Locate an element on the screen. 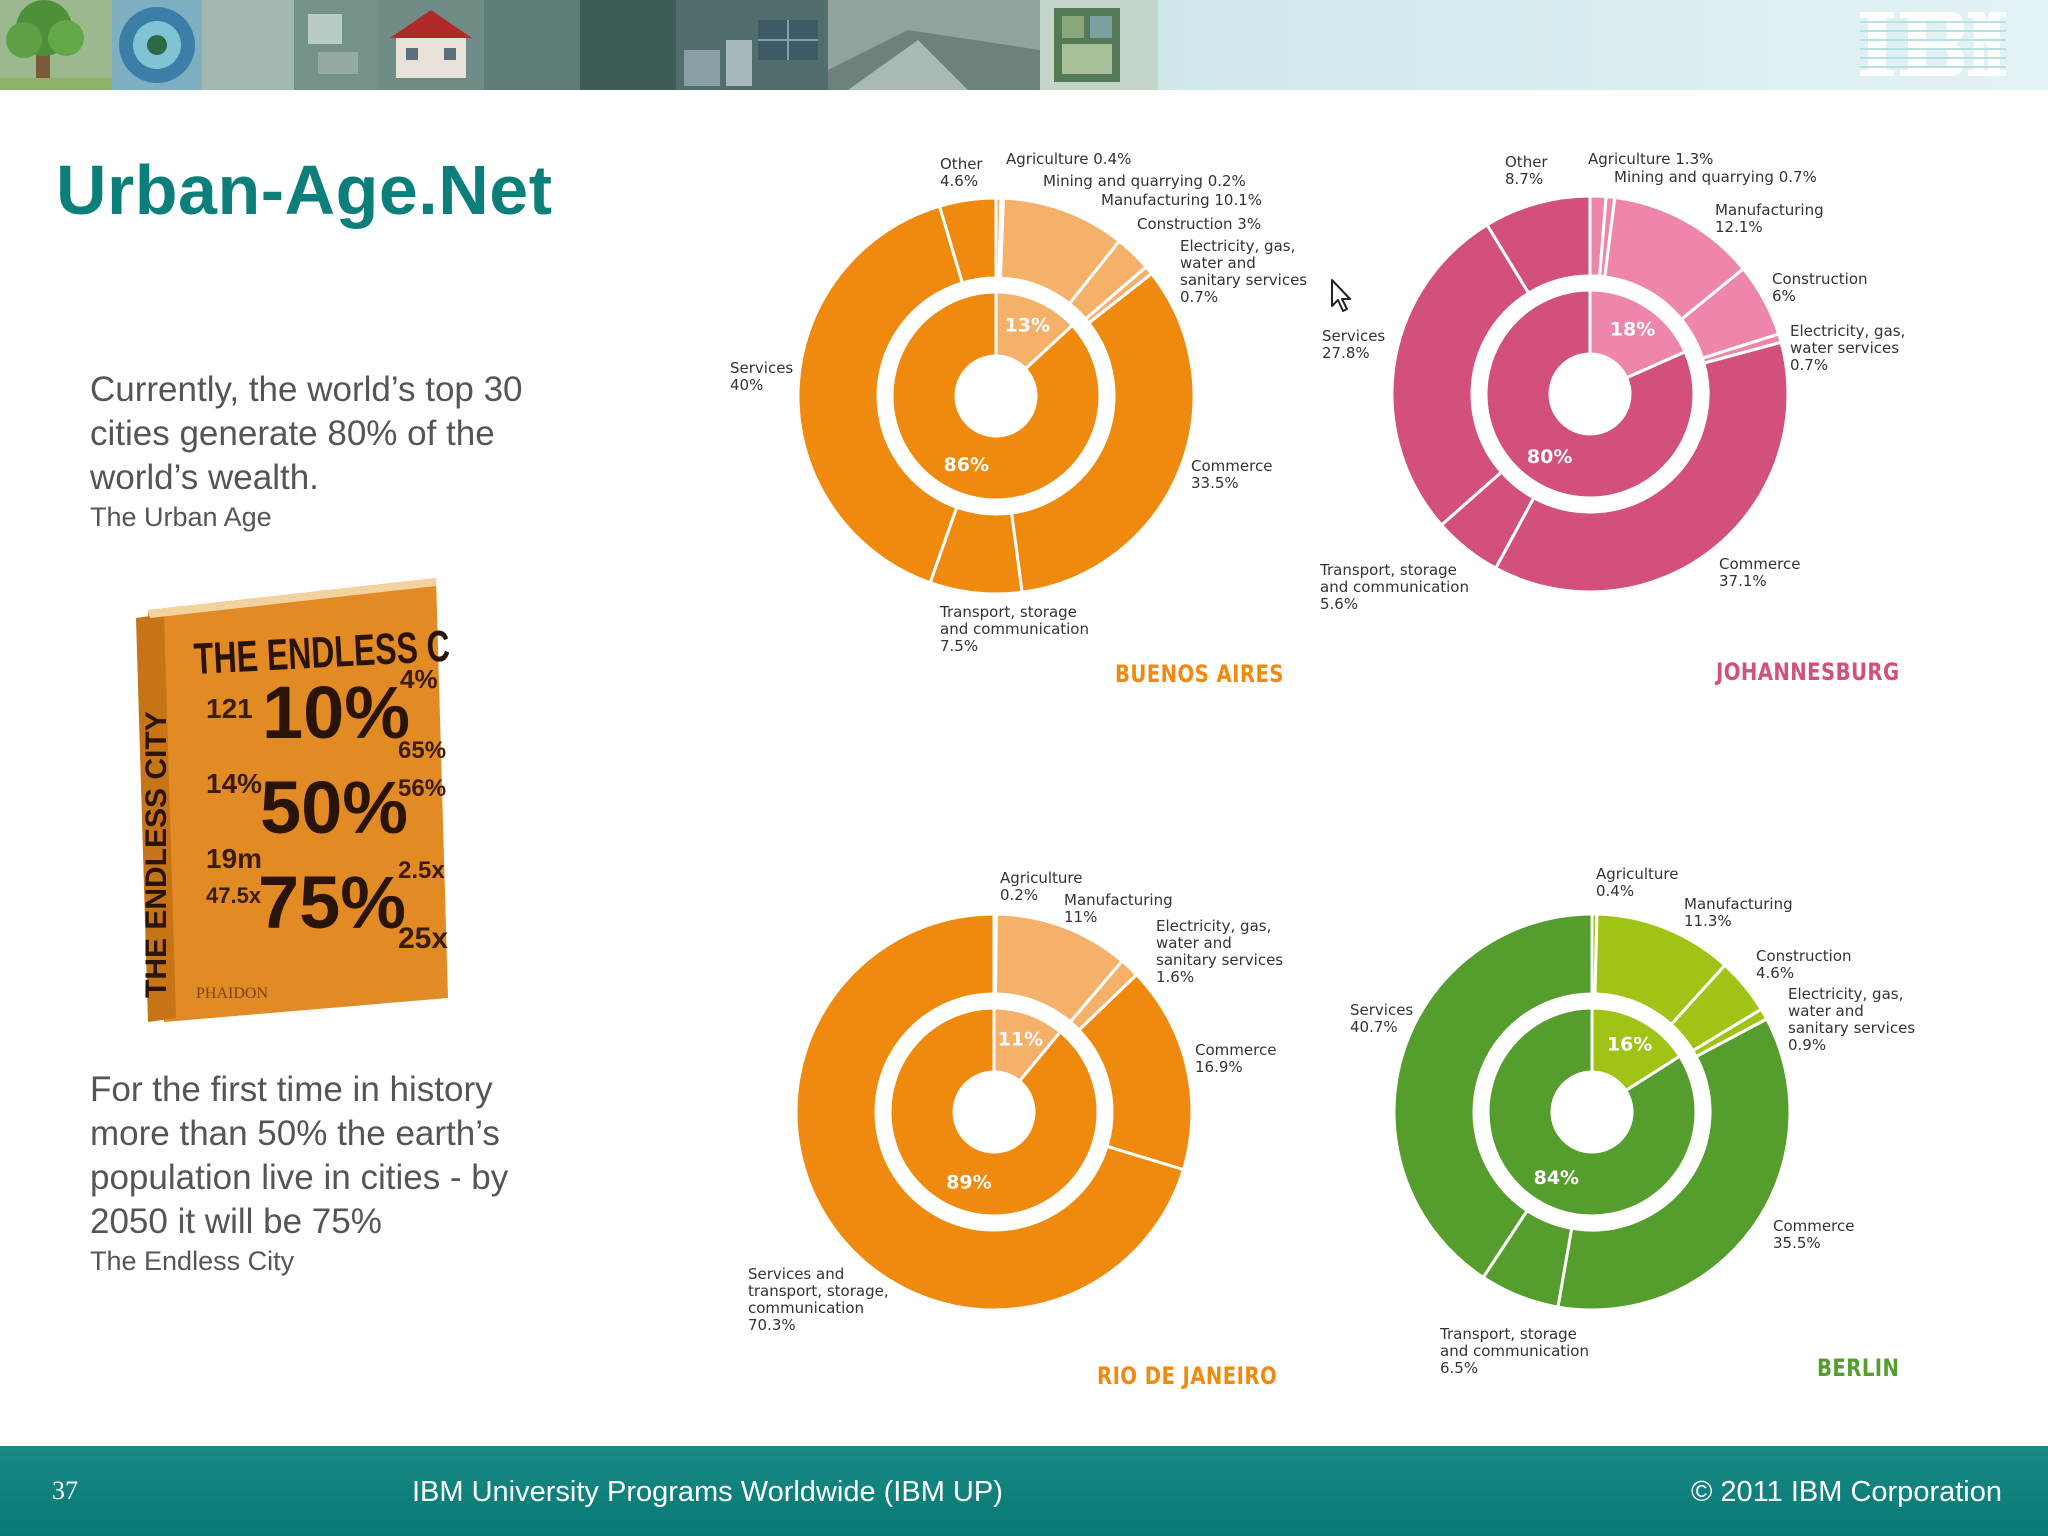 The width and height of the screenshot is (2048, 1536). chart-label-construction: Construction 3% is located at coordinates (1199, 224).